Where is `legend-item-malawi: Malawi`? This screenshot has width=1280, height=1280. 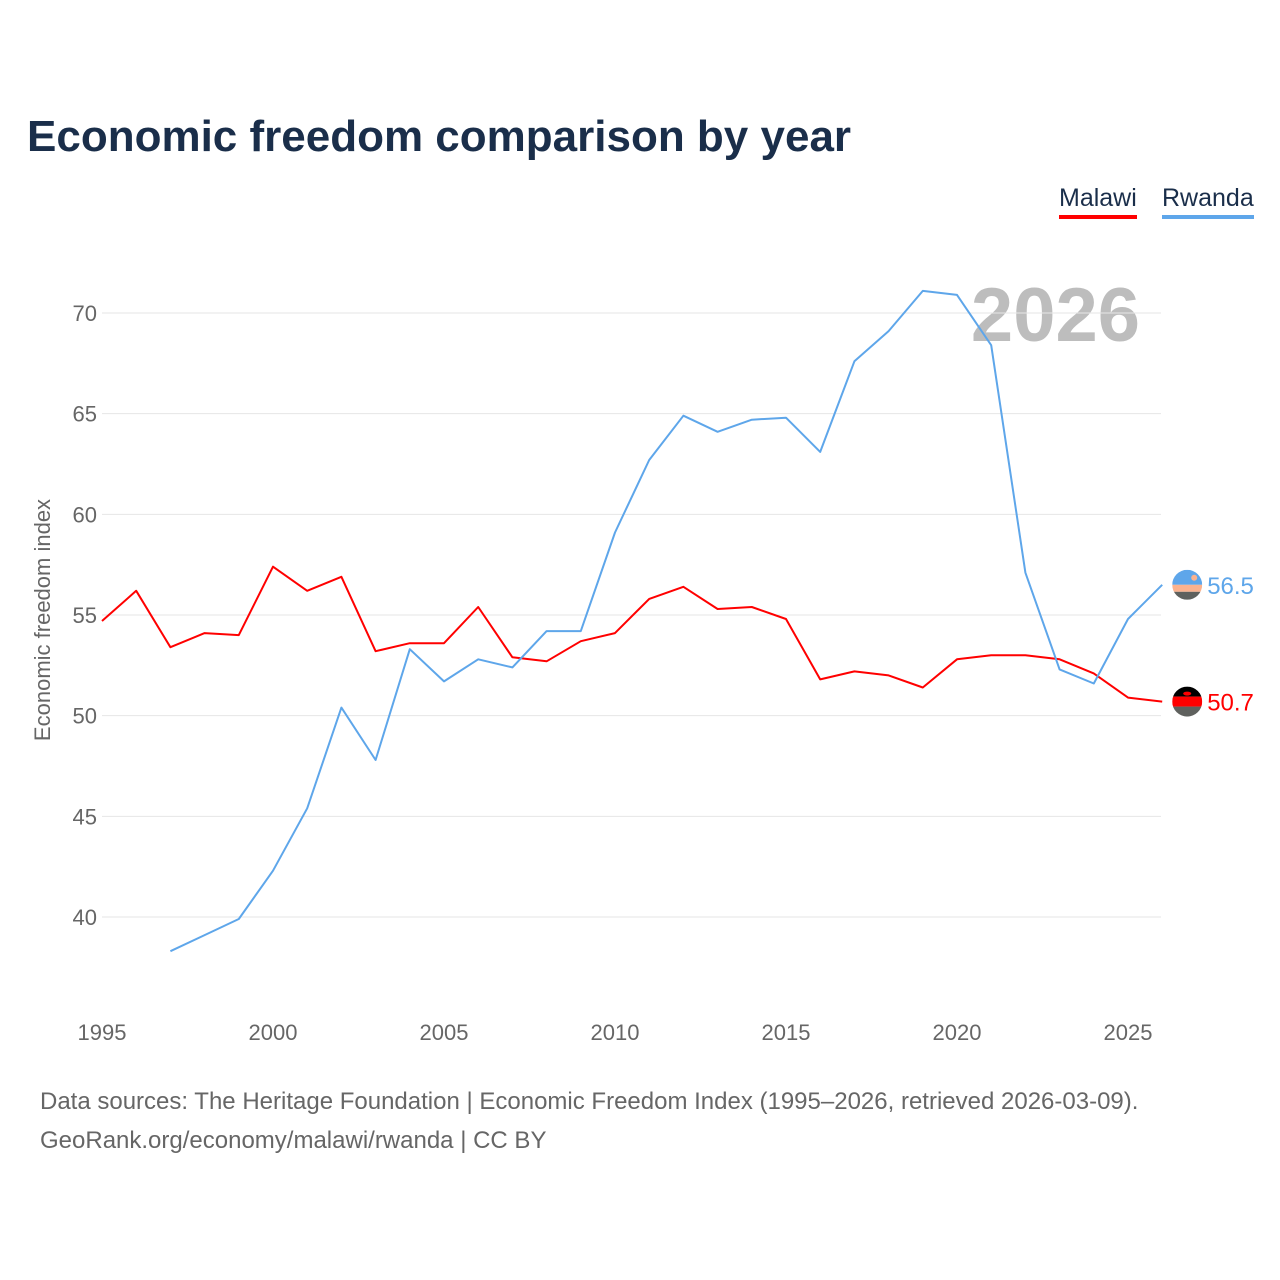 legend-item-malawi: Malawi is located at coordinates (1098, 201).